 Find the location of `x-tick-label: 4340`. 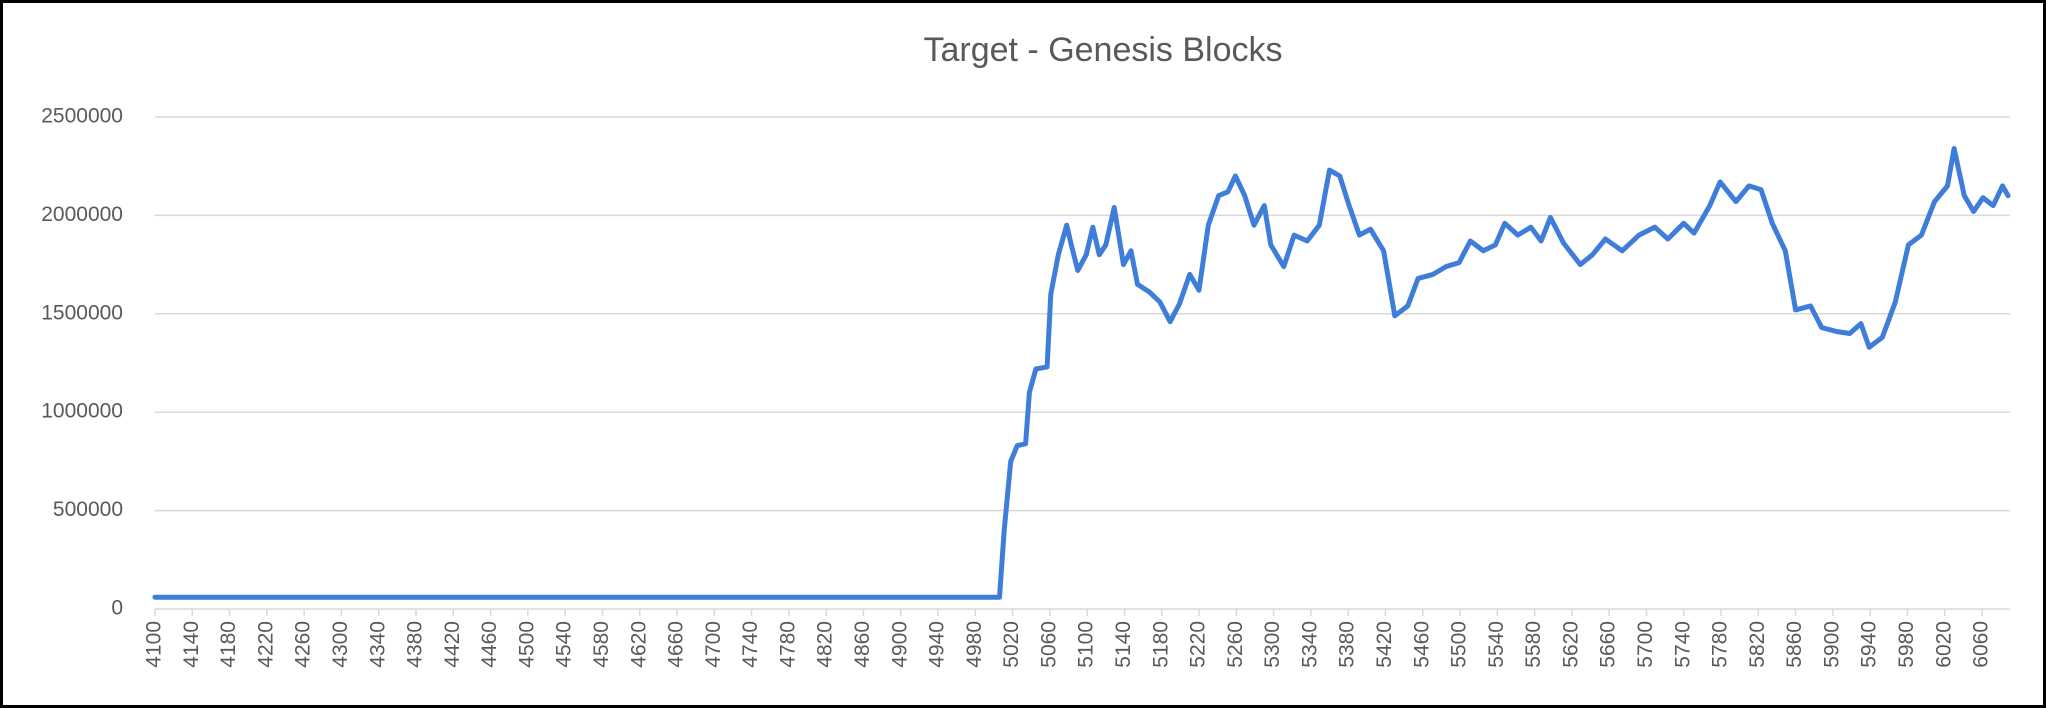

x-tick-label: 4340 is located at coordinates (377, 644).